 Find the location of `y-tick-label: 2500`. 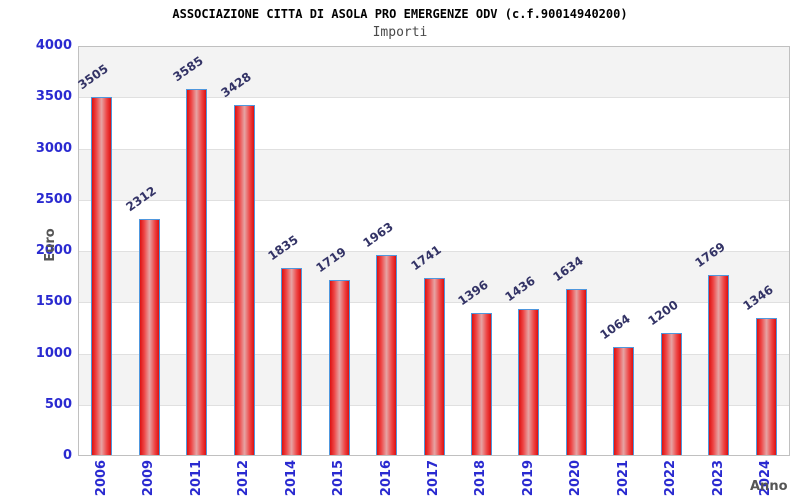

y-tick-label: 2500 is located at coordinates (53, 199).